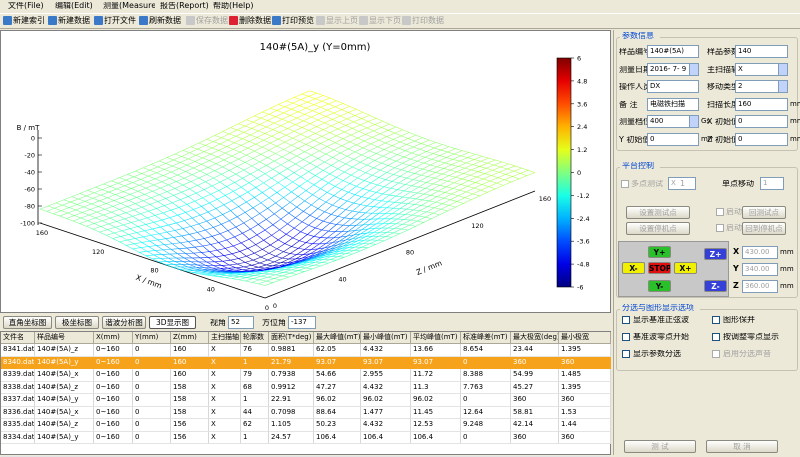 Image resolution: width=800 pixels, height=457 pixels. Describe the element at coordinates (291, 400) in the screenshot. I see `table-cell: 22.91` at that location.